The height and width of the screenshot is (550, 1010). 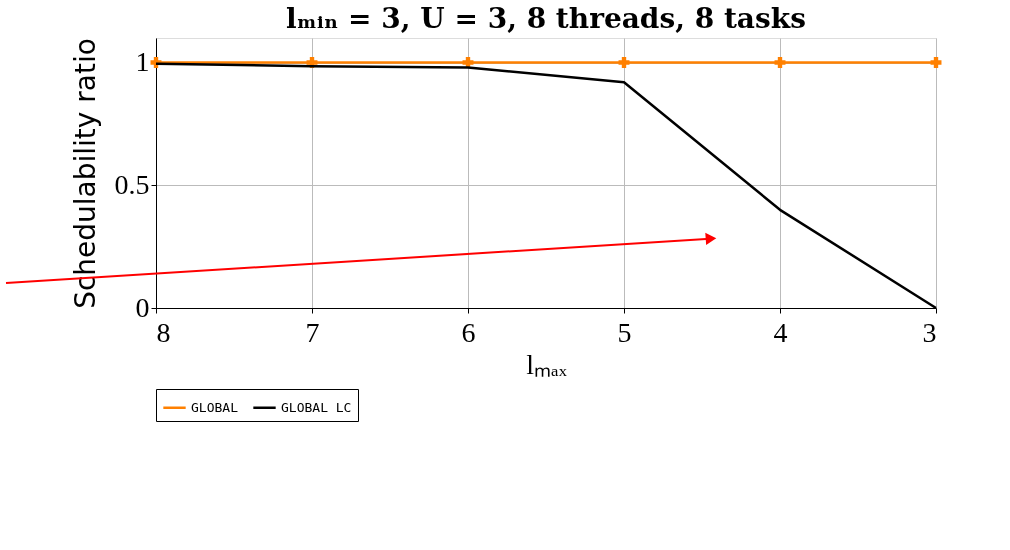 I want to click on chart-title: lₘᵢₙ = 3, U = 3, 8 threads, 8 tasks, so click(x=546, y=18).